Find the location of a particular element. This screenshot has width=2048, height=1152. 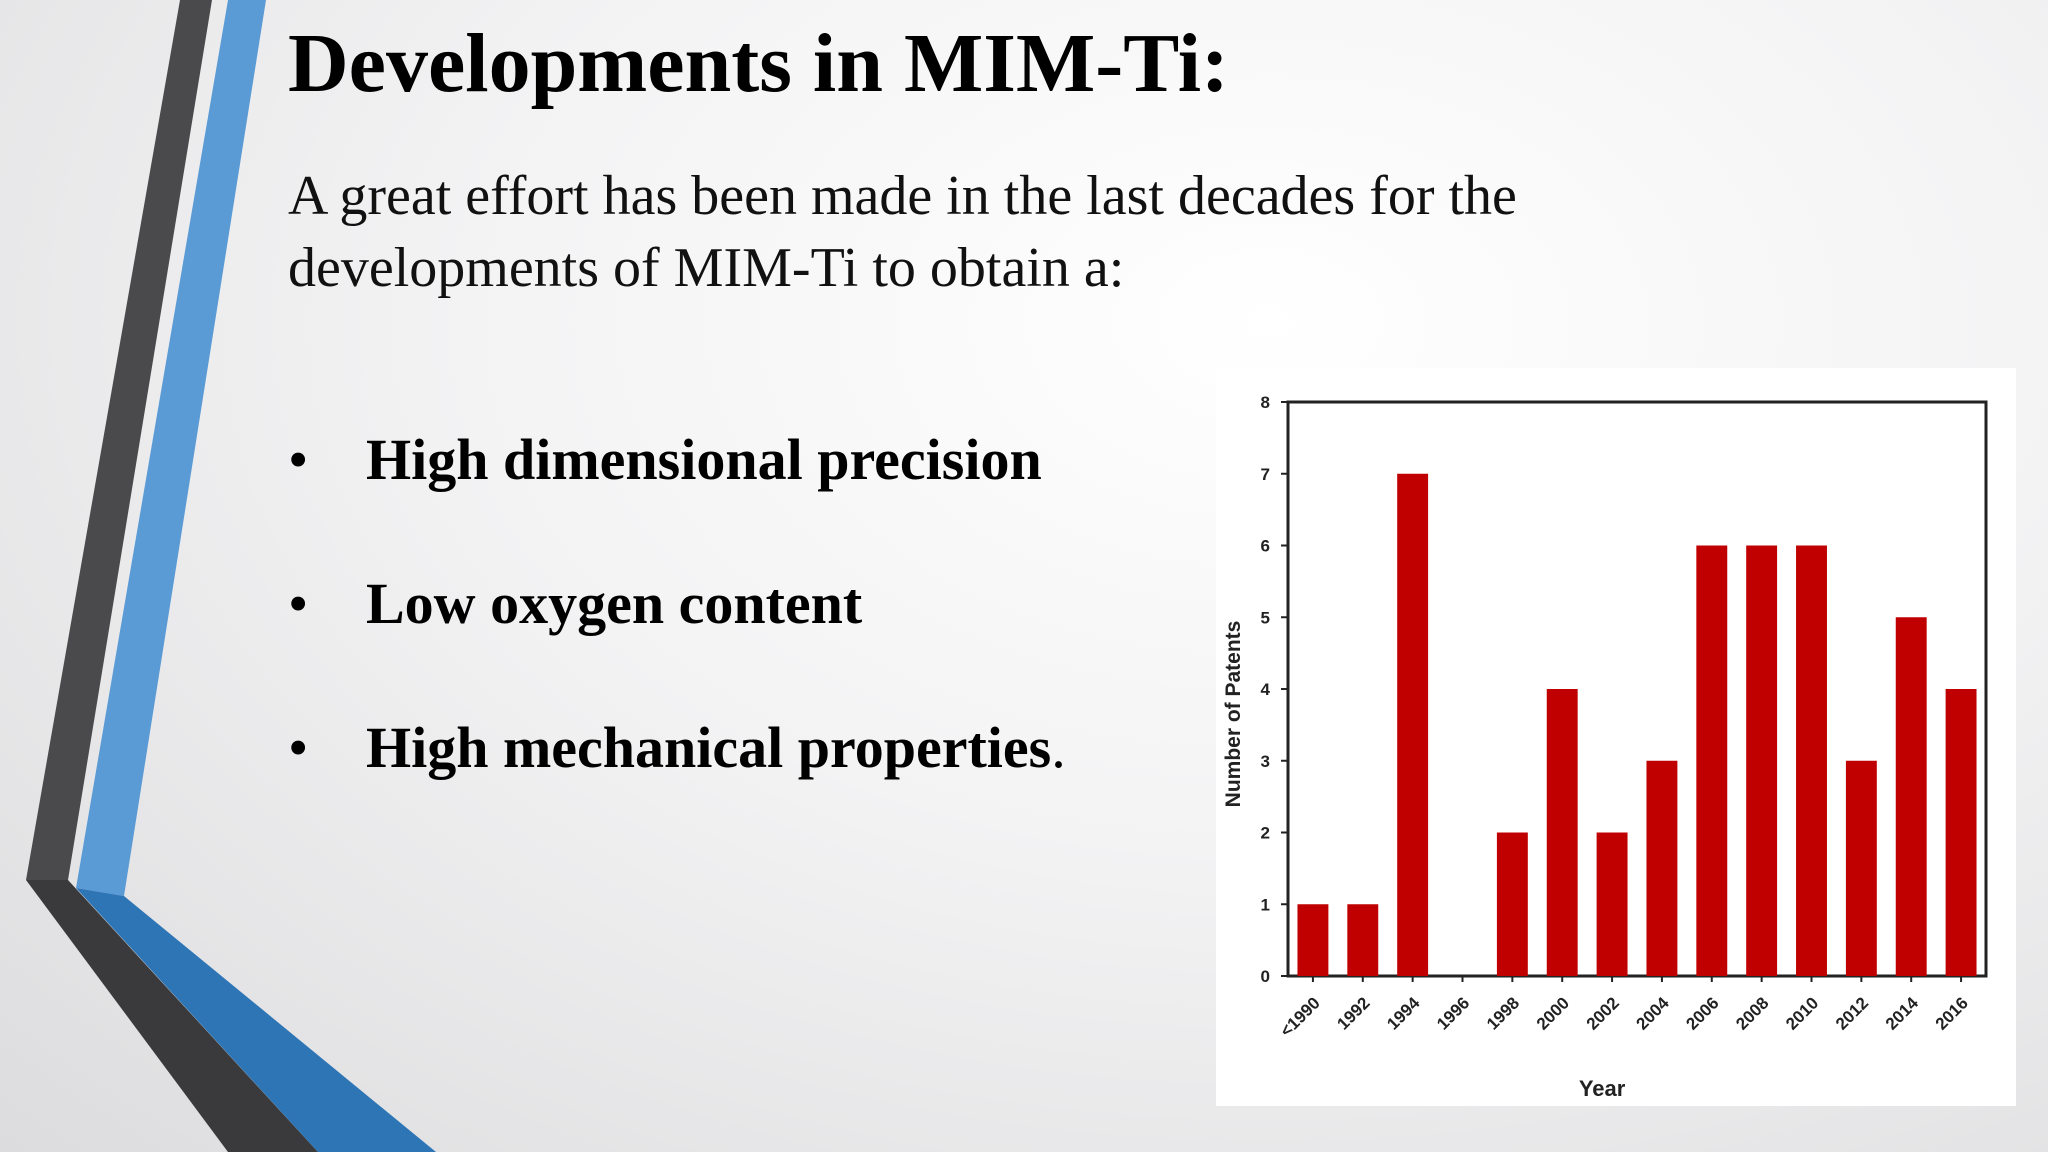

y-tick-label: 0 is located at coordinates (1265, 976).